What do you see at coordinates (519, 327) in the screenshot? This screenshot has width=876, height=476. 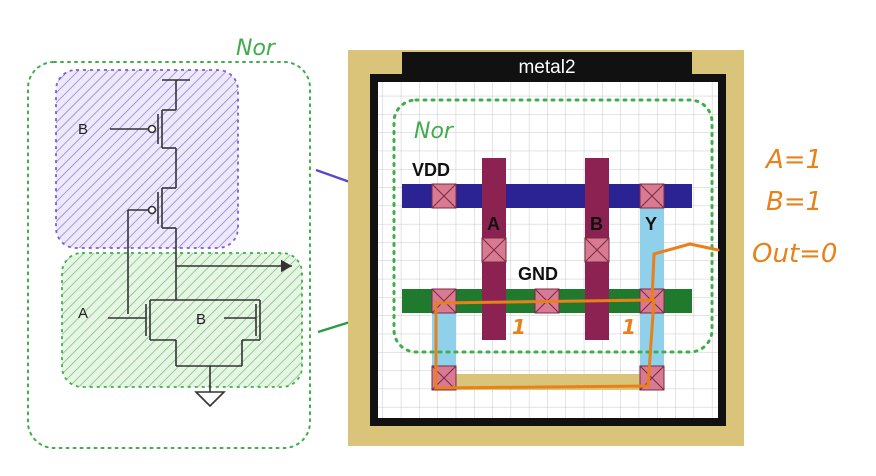 I see `mark-one-a: 1` at bounding box center [519, 327].